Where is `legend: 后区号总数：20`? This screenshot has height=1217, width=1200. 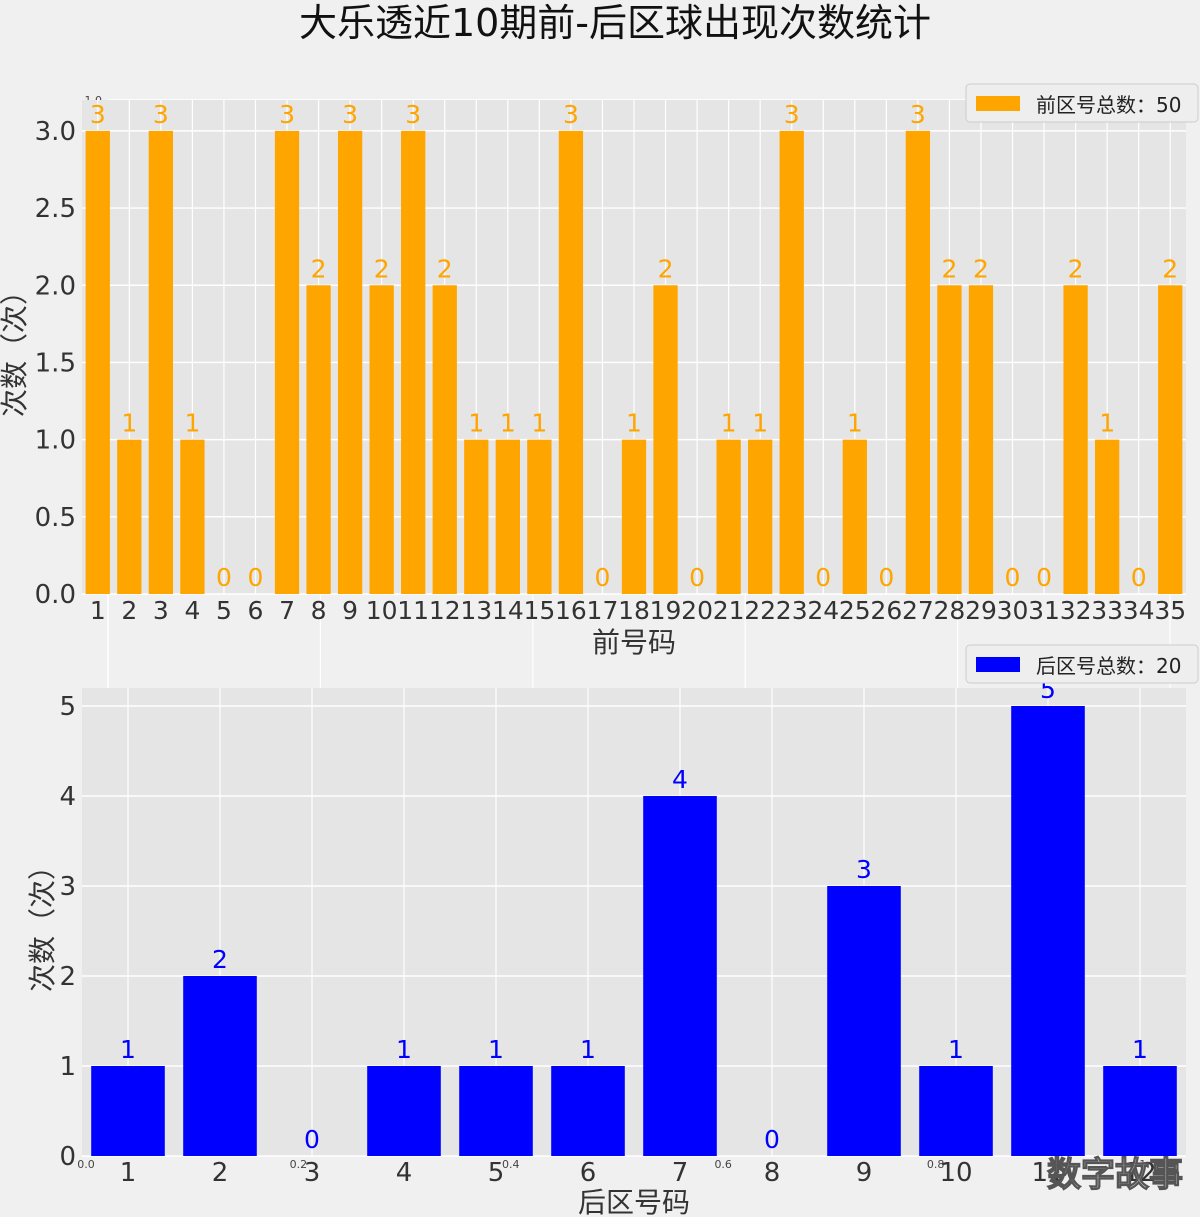 legend: 后区号总数：20 is located at coordinates (1082, 664).